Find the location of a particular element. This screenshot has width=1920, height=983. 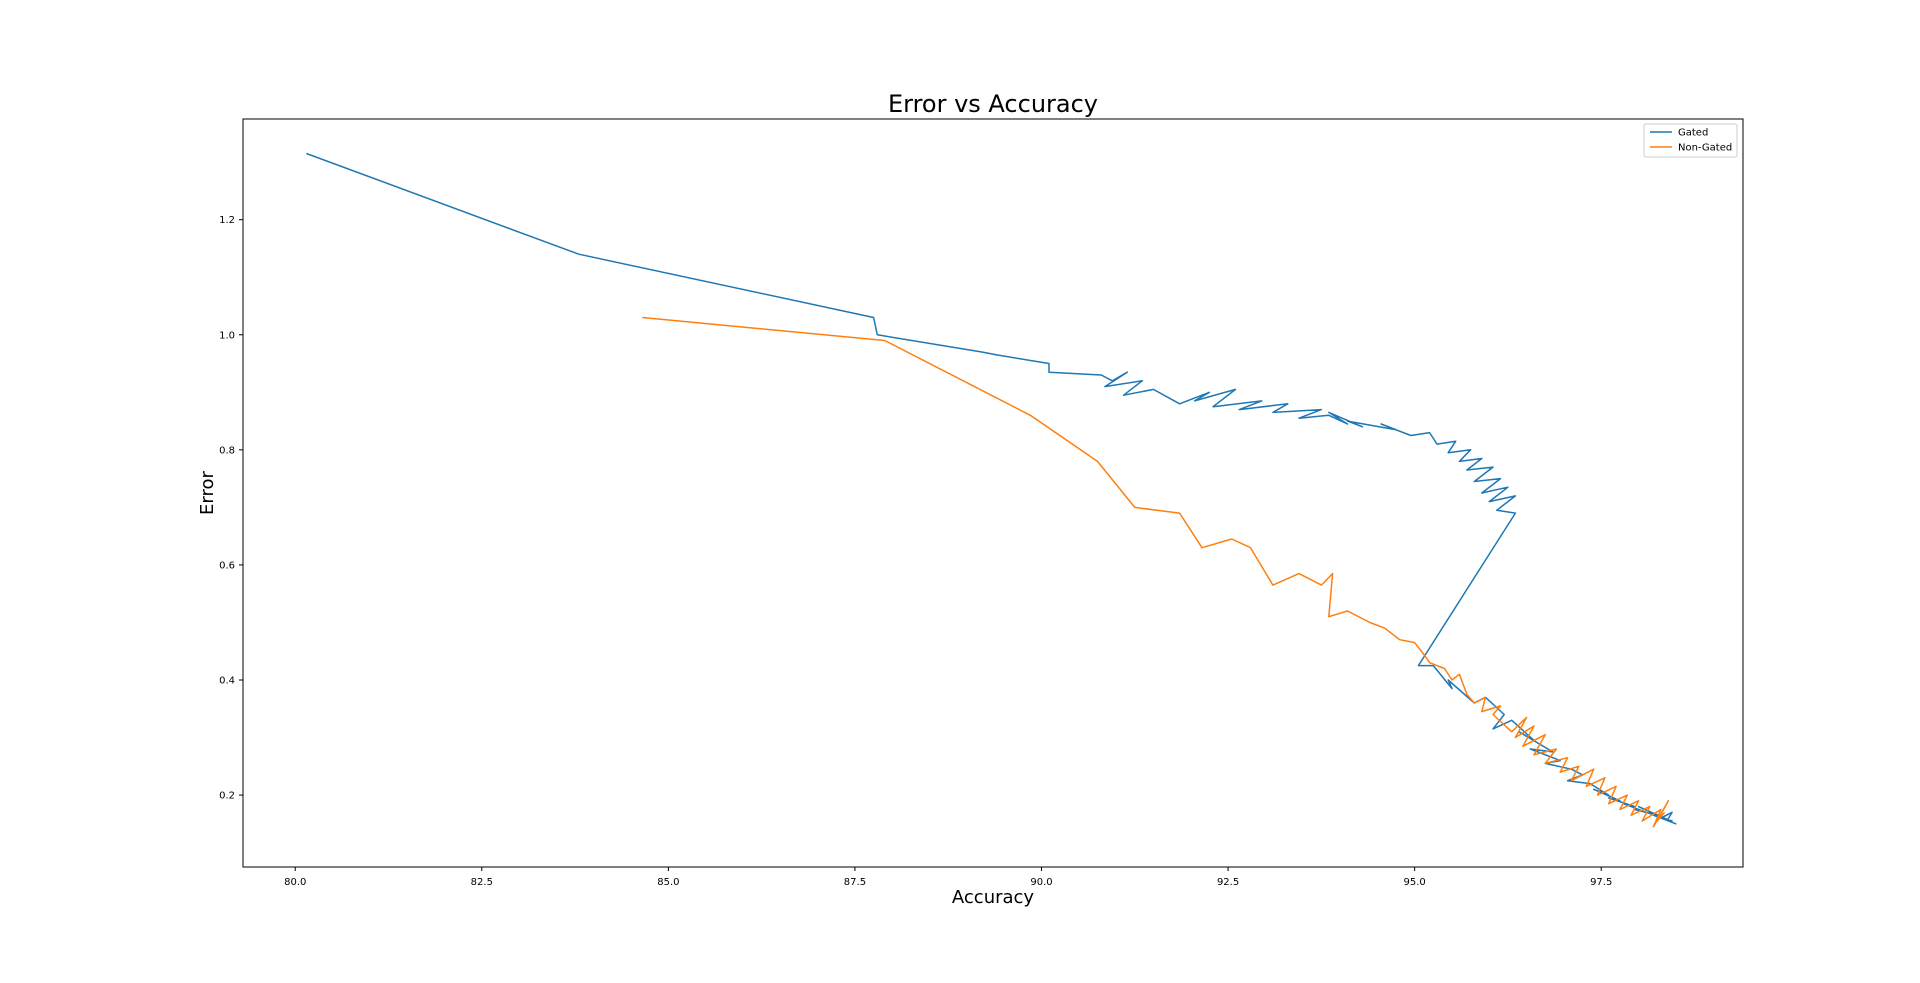

x-tick-label: 95.0 is located at coordinates (1415, 882).